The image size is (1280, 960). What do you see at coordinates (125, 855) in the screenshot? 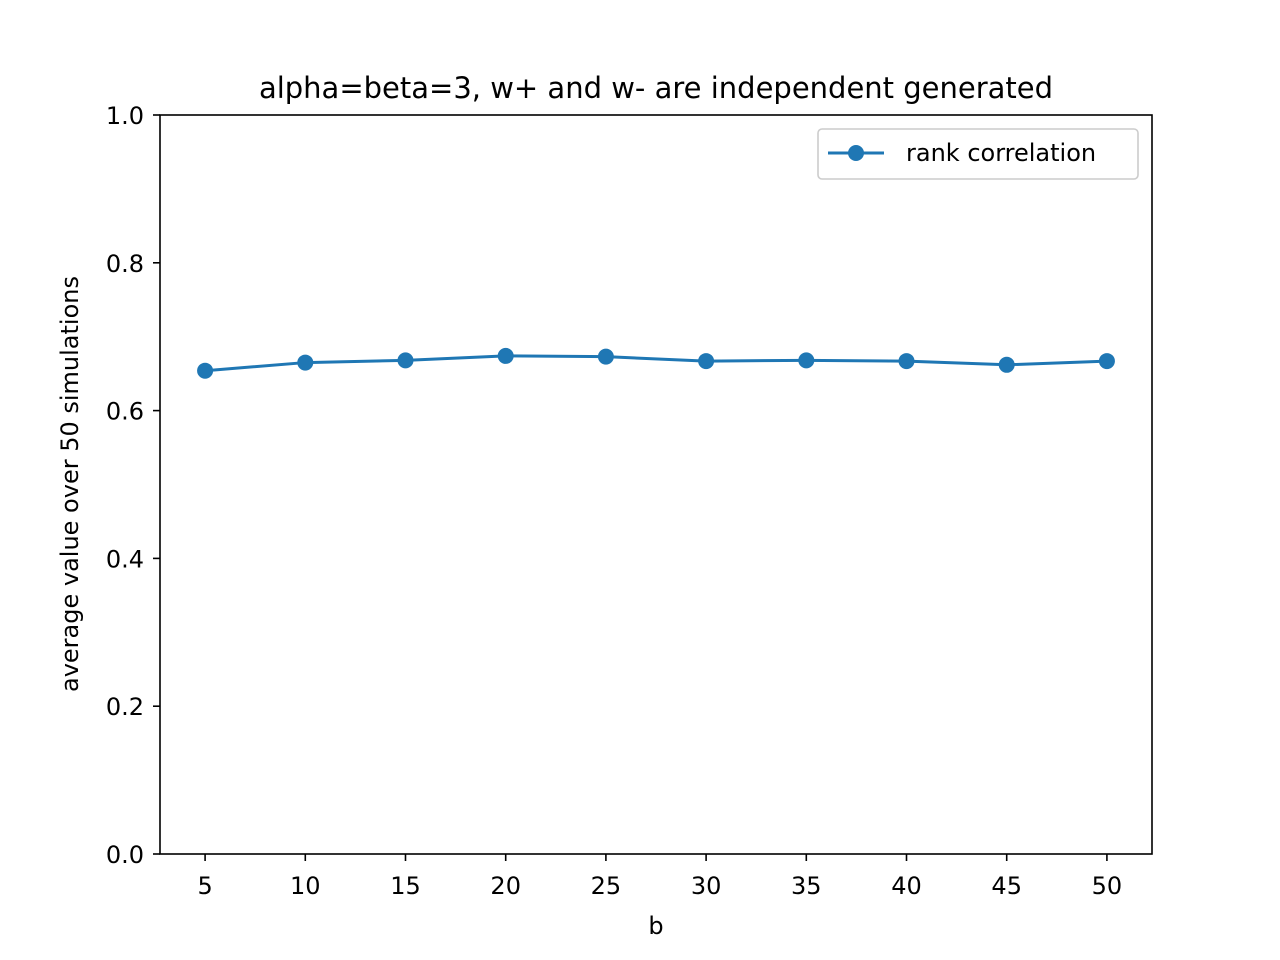
I see `y-tick-label: 0.0` at bounding box center [125, 855].